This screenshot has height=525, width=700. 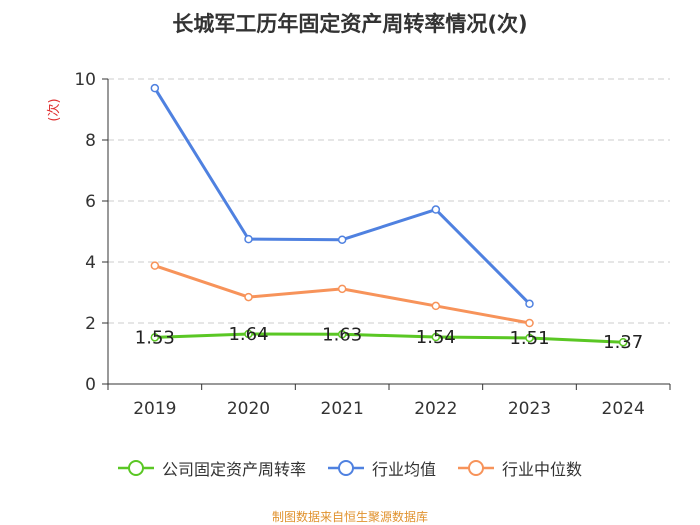 I want to click on legend-item: 行业均值, so click(x=381, y=468).